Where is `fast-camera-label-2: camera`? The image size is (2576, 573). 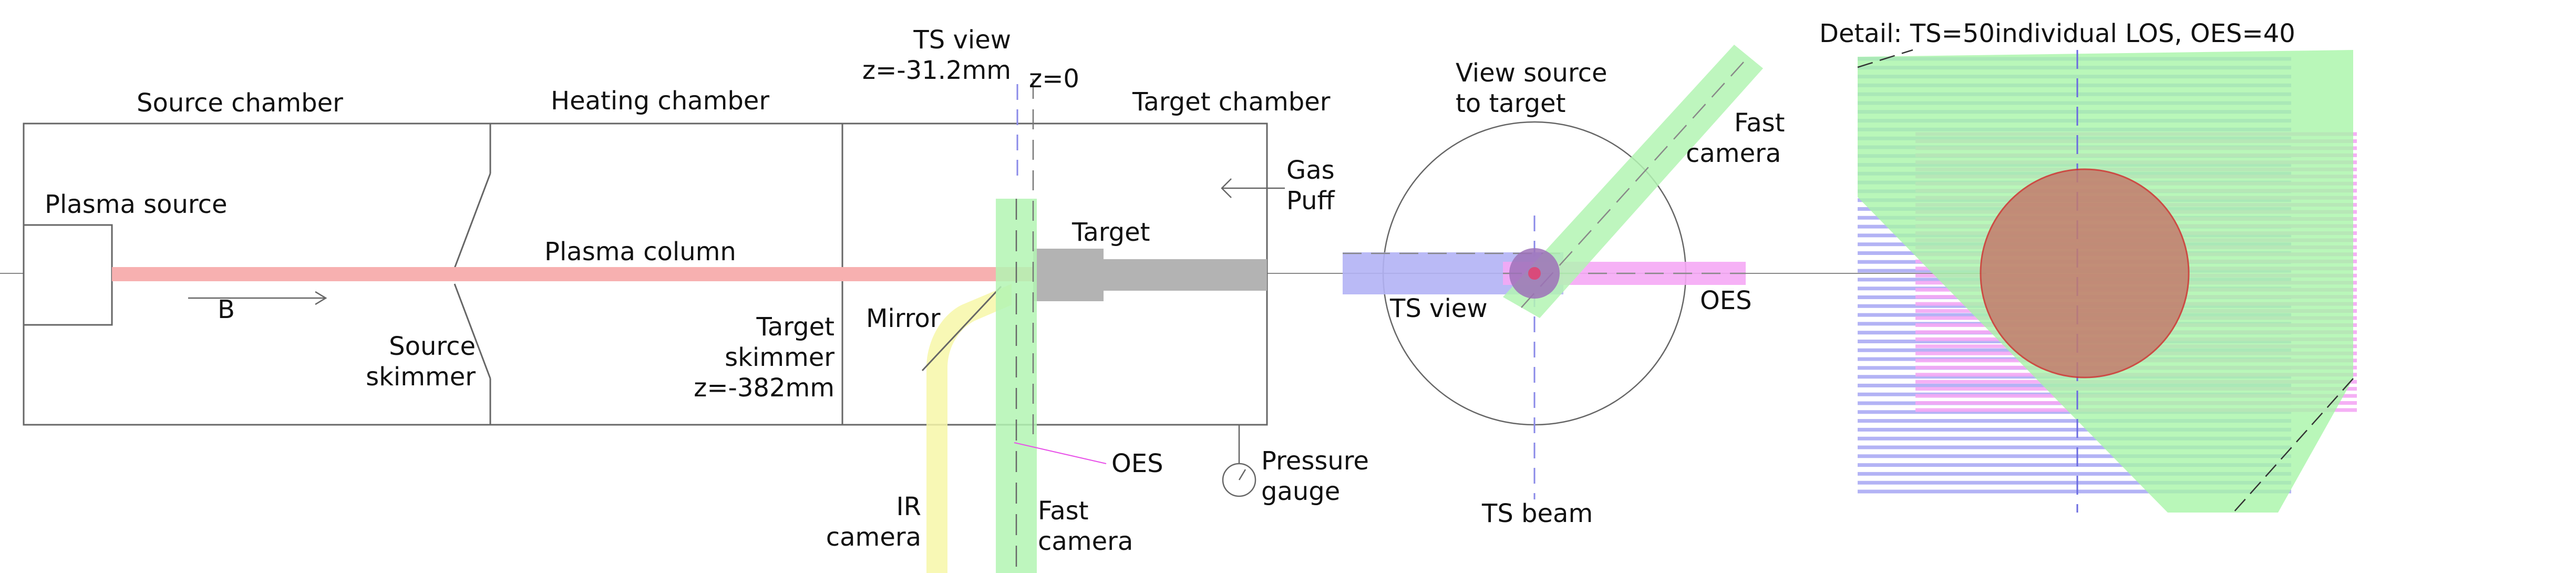 fast-camera-label-2: camera is located at coordinates (1085, 541).